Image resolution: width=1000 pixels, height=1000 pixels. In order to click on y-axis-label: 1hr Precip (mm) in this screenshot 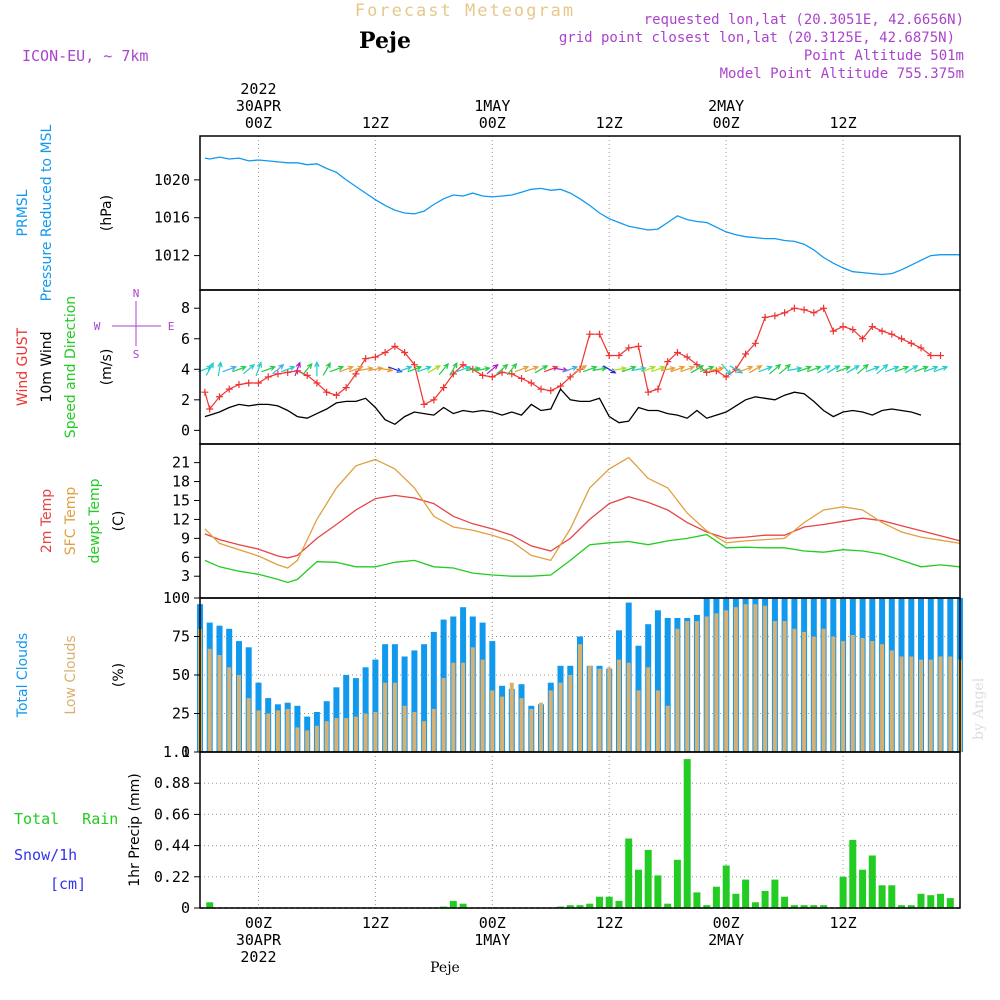, I will do `click(135, 829)`.